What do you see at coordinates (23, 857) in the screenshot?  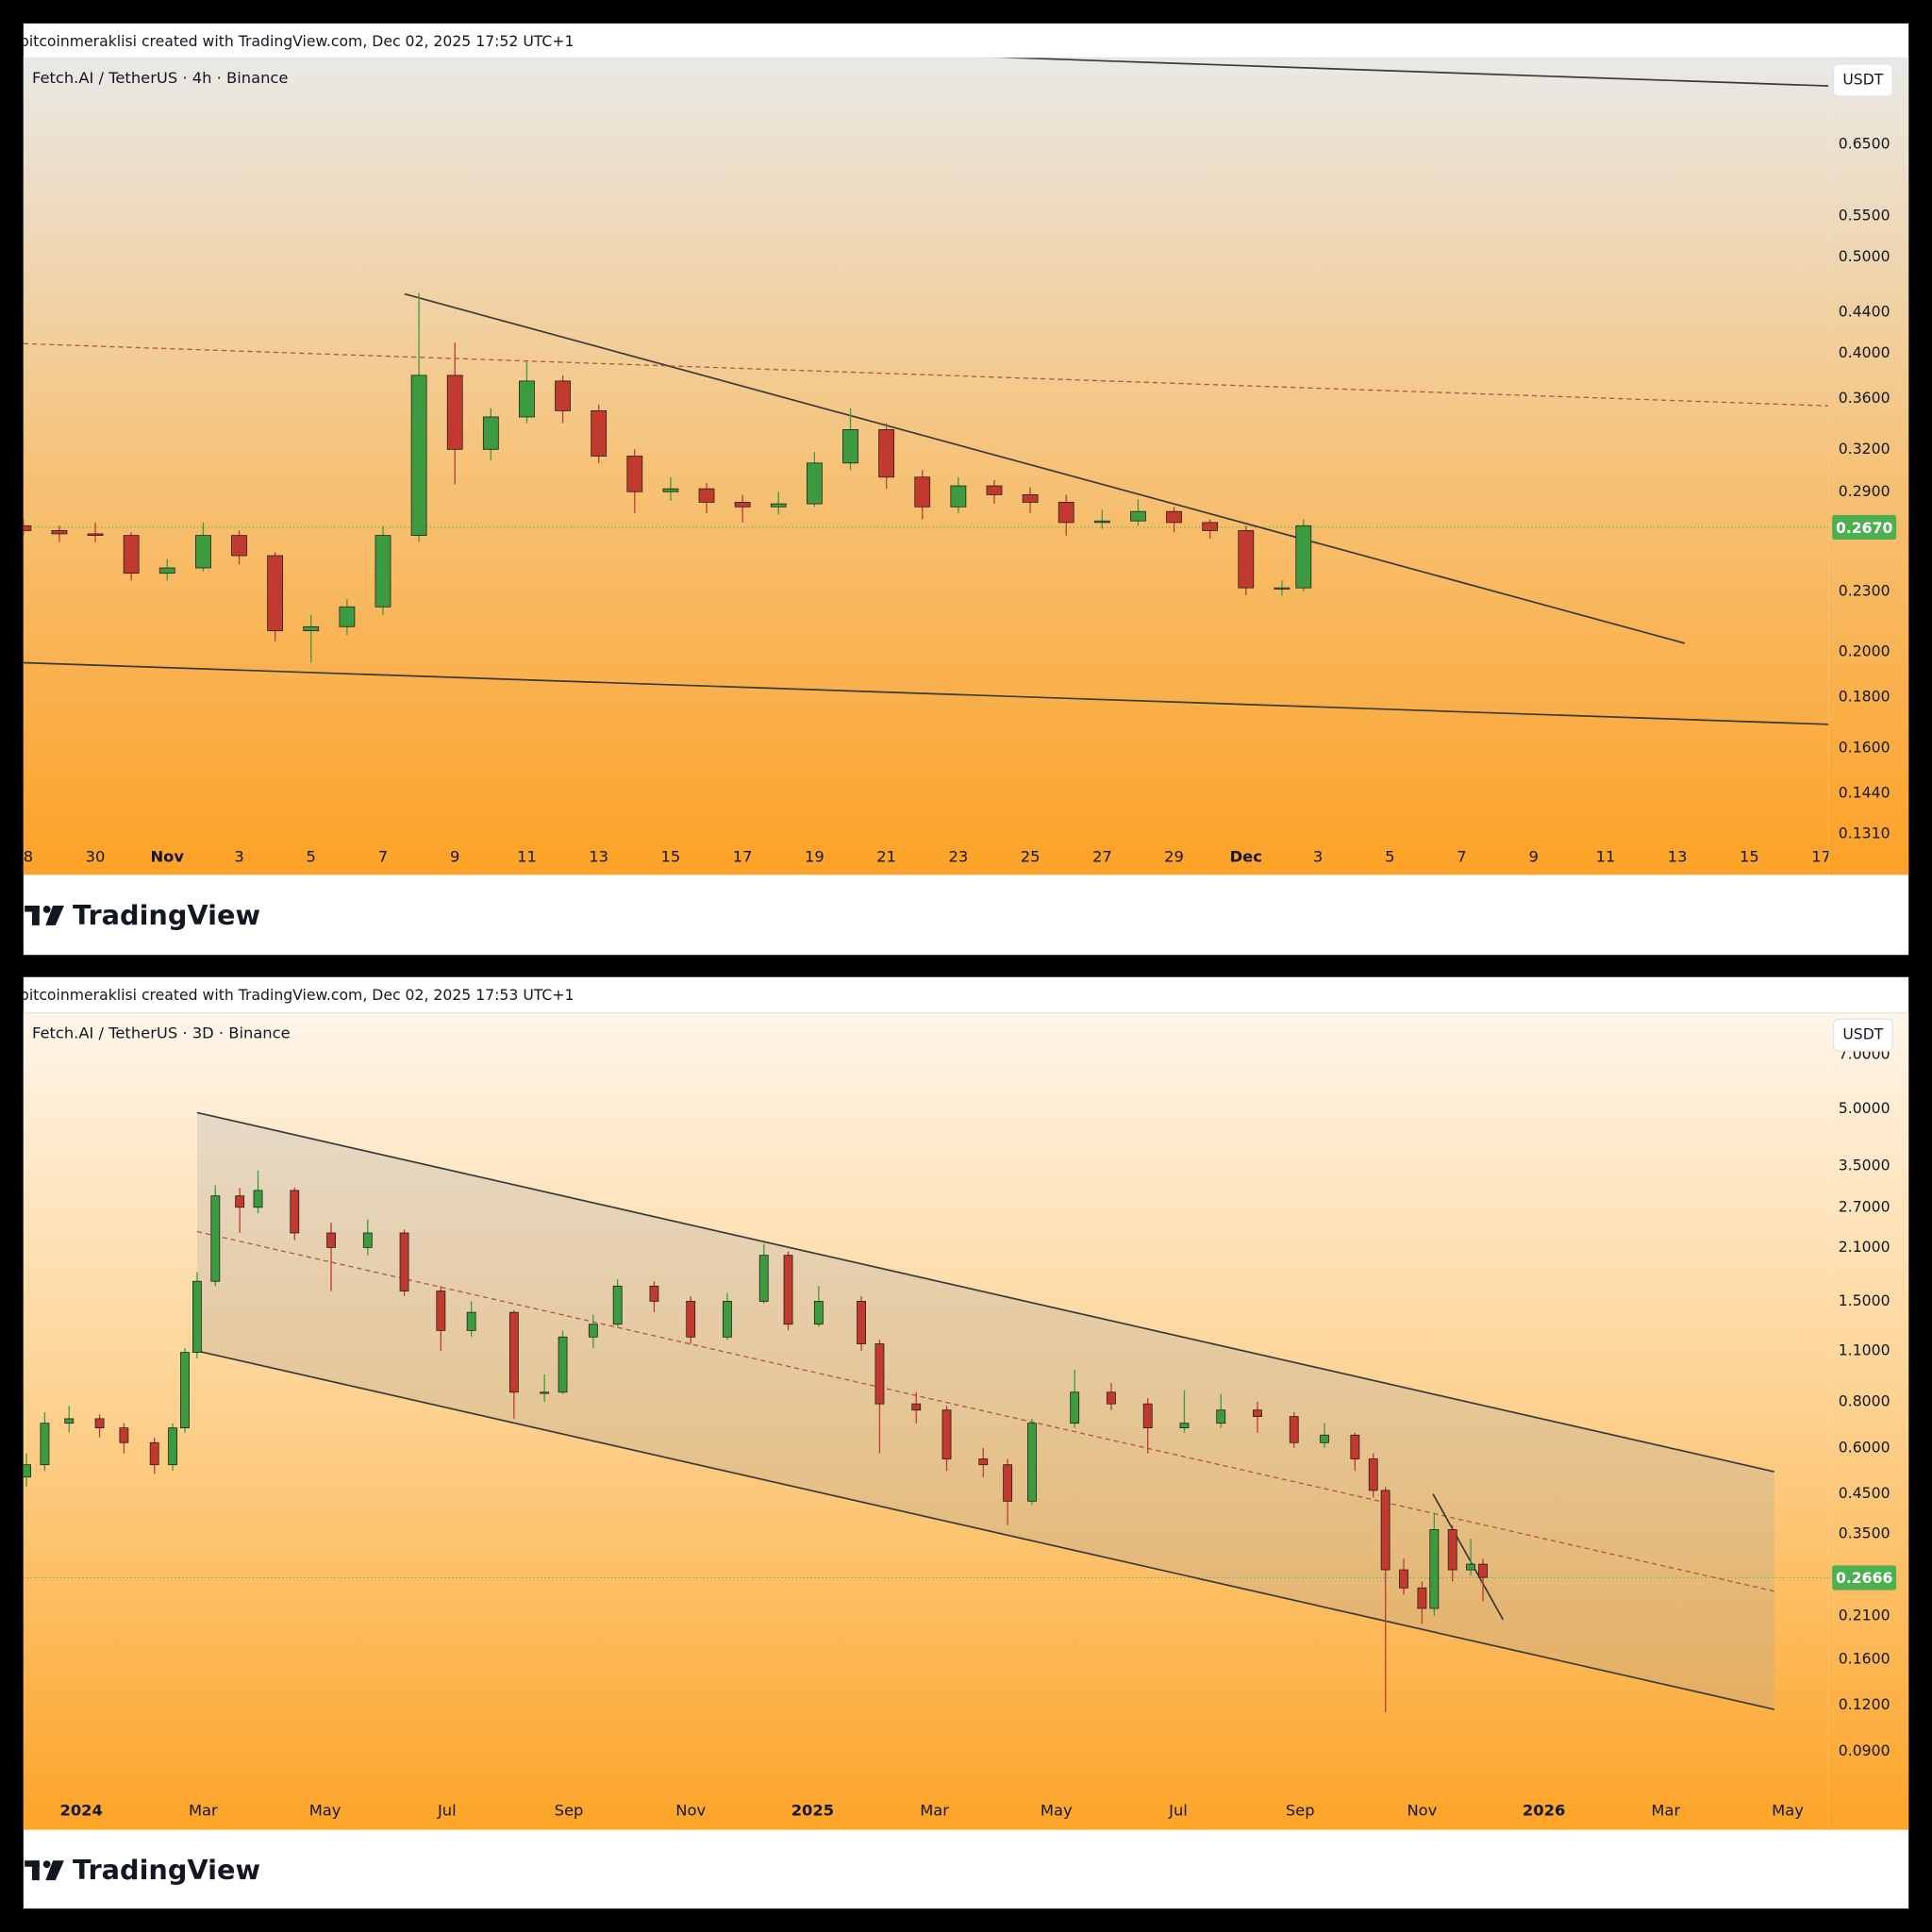 I see `x-tick-label: 28` at bounding box center [23, 857].